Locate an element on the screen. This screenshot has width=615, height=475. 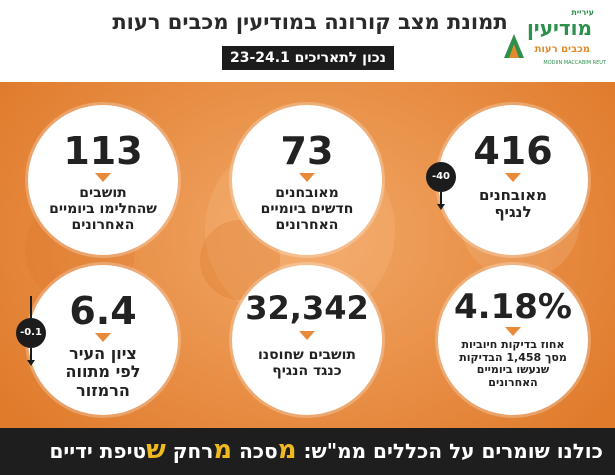
stat-vaccinated-label-1: תושבים שחוסנו is located at coordinates (307, 355).